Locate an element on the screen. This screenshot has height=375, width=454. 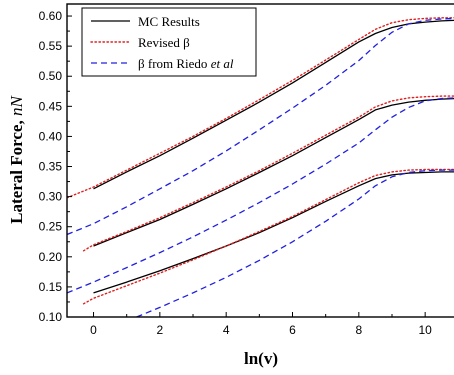
y-tick-label: 0.60 is located at coordinates (51, 16).